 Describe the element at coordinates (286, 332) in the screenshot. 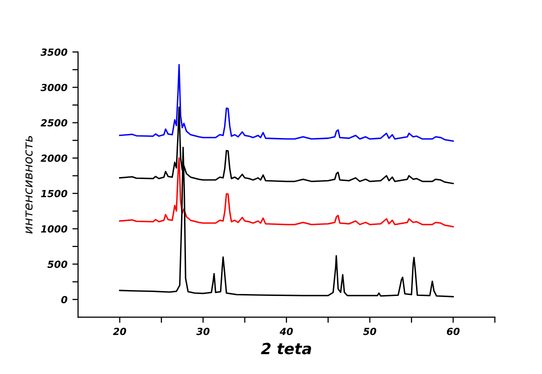

I see `x-tick-label: 40` at that location.